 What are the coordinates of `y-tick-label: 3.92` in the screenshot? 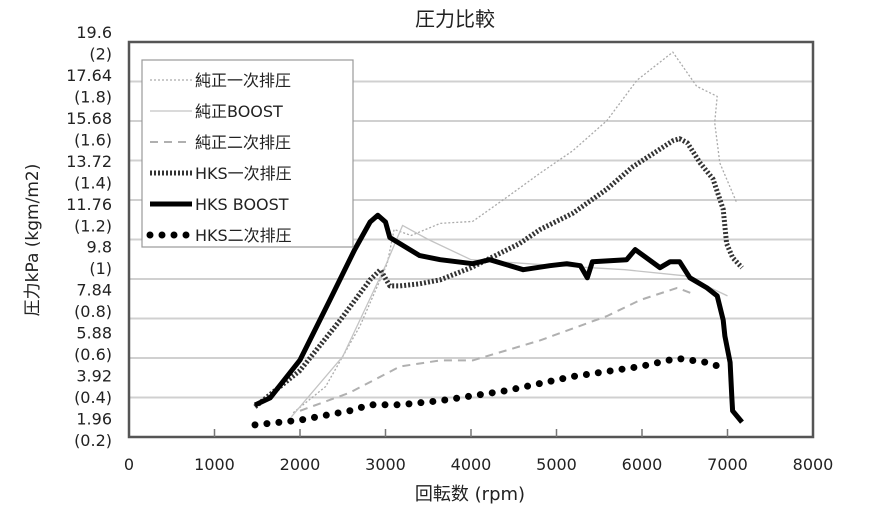 It's located at (94, 376).